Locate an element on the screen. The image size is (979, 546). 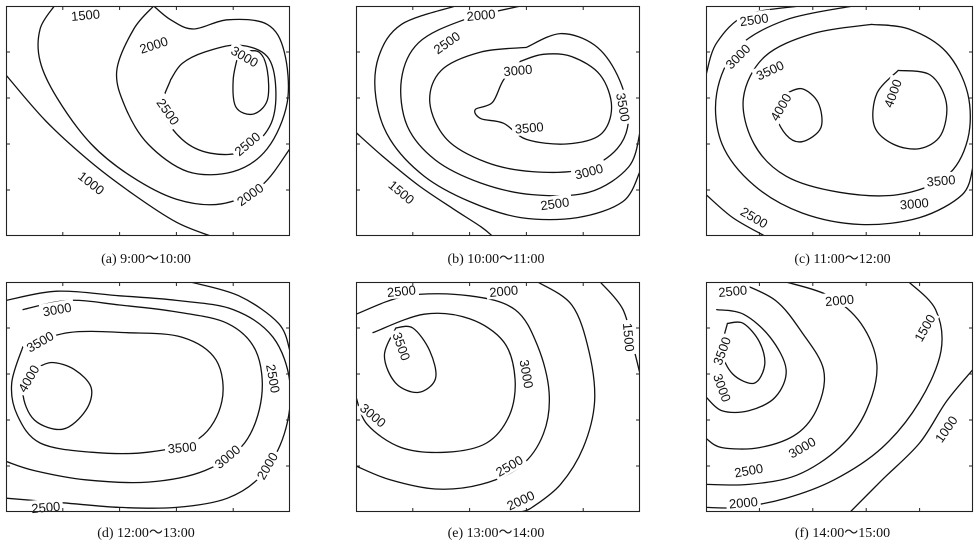
caption-a: (a) 9:00～10:00 is located at coordinates (146, 259).